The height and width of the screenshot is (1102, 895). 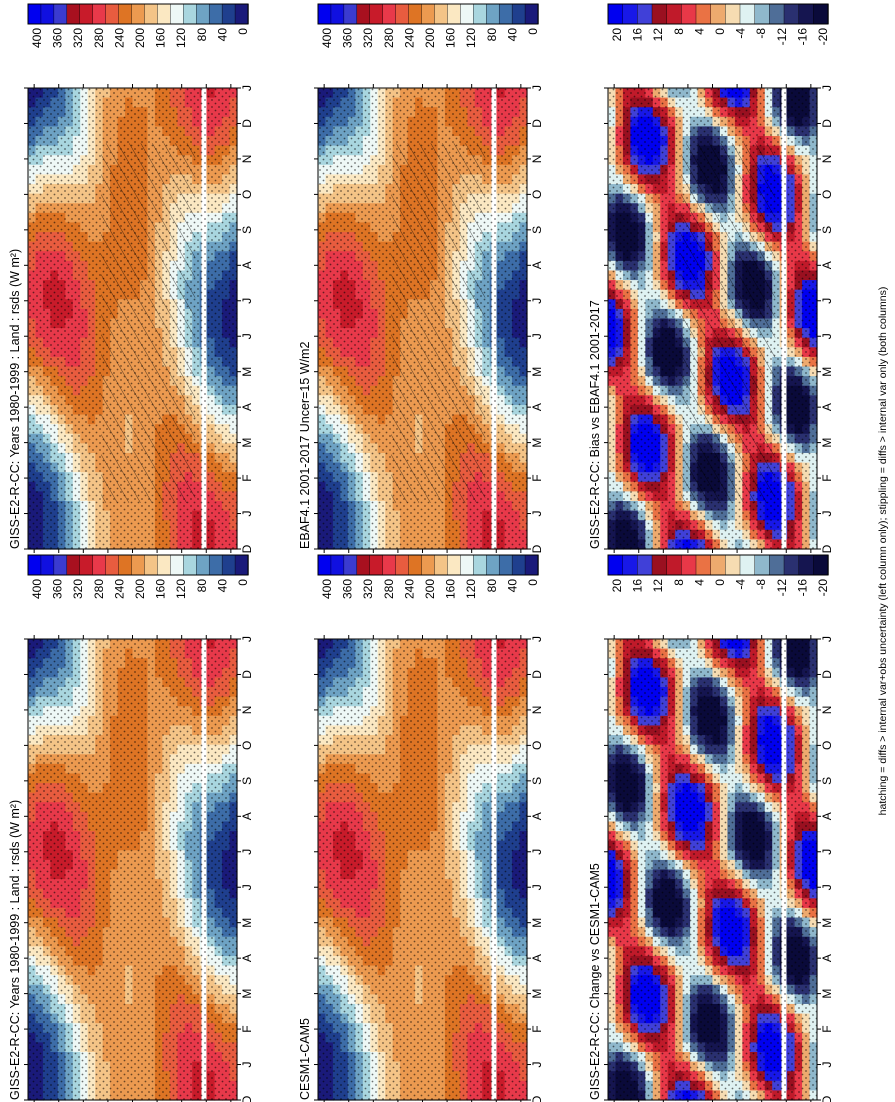 I want to click on colorbar-tick-label: 8, so click(x=679, y=31).